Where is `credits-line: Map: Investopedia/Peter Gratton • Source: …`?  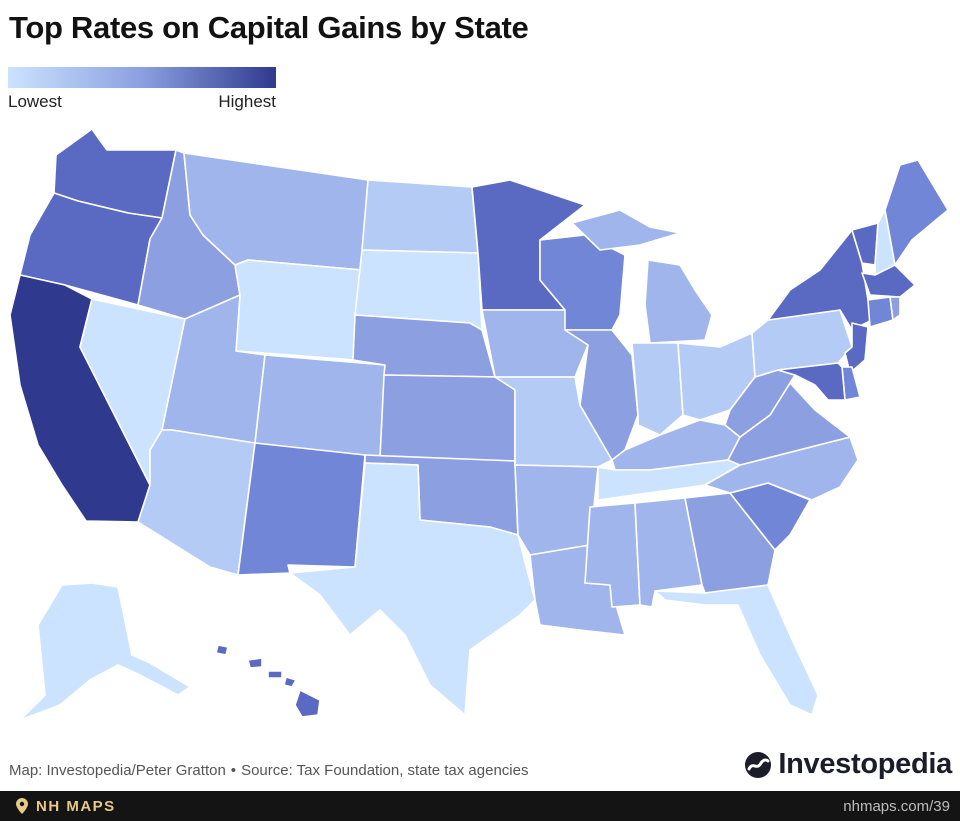
credits-line: Map: Investopedia/Peter Gratton • Source: … is located at coordinates (268, 770).